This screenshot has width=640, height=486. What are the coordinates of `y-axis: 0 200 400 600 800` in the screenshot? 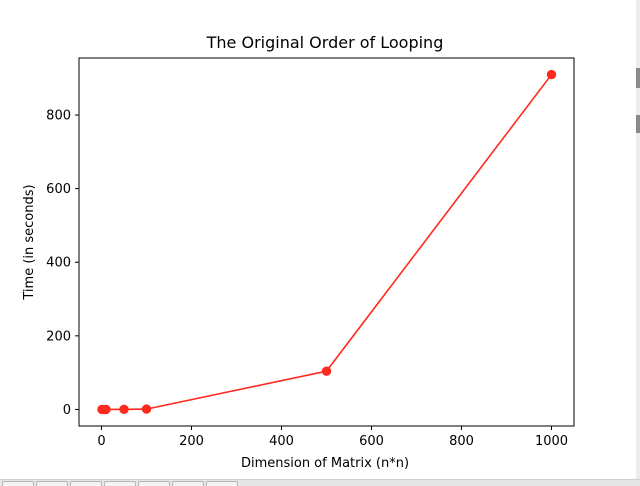 It's located at (62, 263).